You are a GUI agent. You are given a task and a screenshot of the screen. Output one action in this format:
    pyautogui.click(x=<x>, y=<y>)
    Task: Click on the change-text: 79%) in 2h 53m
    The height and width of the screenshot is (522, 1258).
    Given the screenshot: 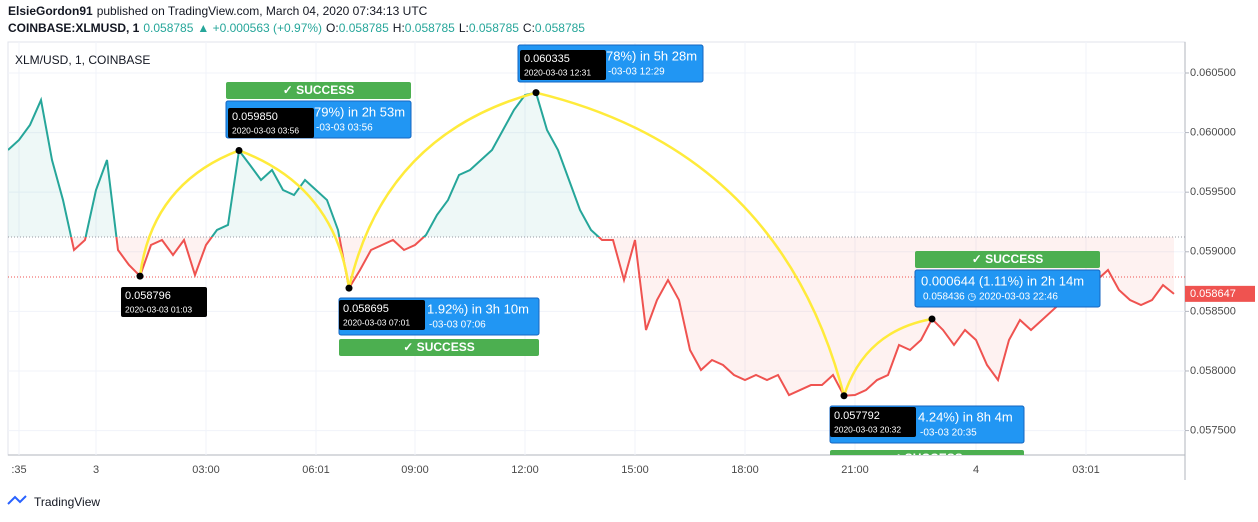 What is the action you would take?
    pyautogui.click(x=359, y=111)
    